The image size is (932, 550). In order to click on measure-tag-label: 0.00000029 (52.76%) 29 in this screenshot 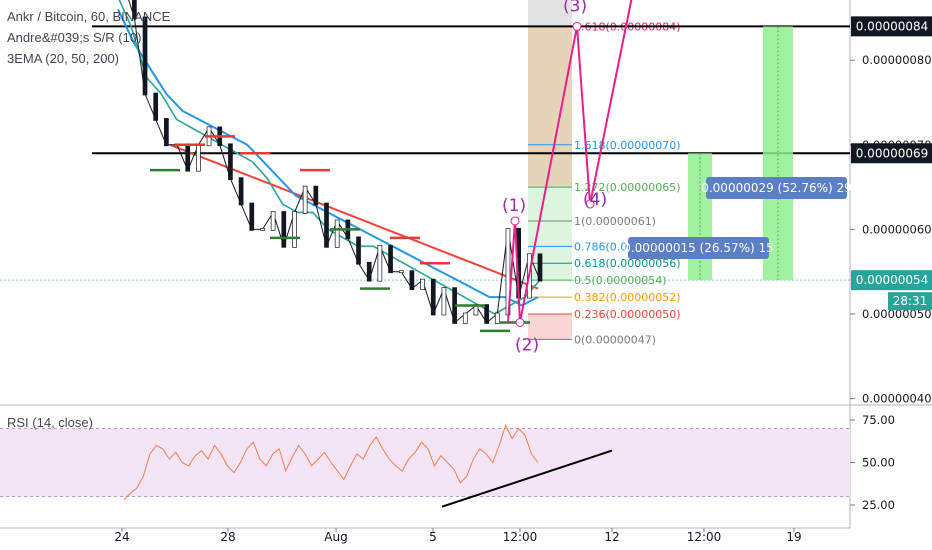, I will do `click(776, 188)`.